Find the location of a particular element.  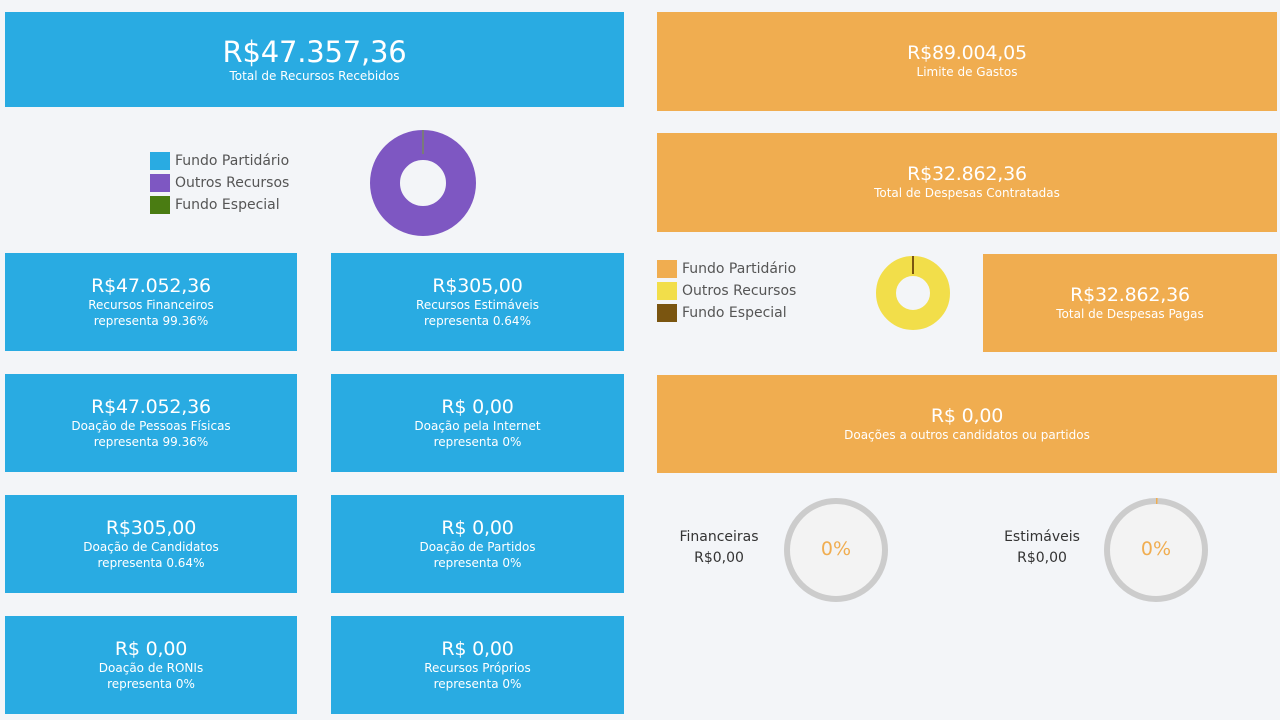

recursos-proprios-card: R$ 0,00 Recursos Próprios representa 0% is located at coordinates (477, 665).